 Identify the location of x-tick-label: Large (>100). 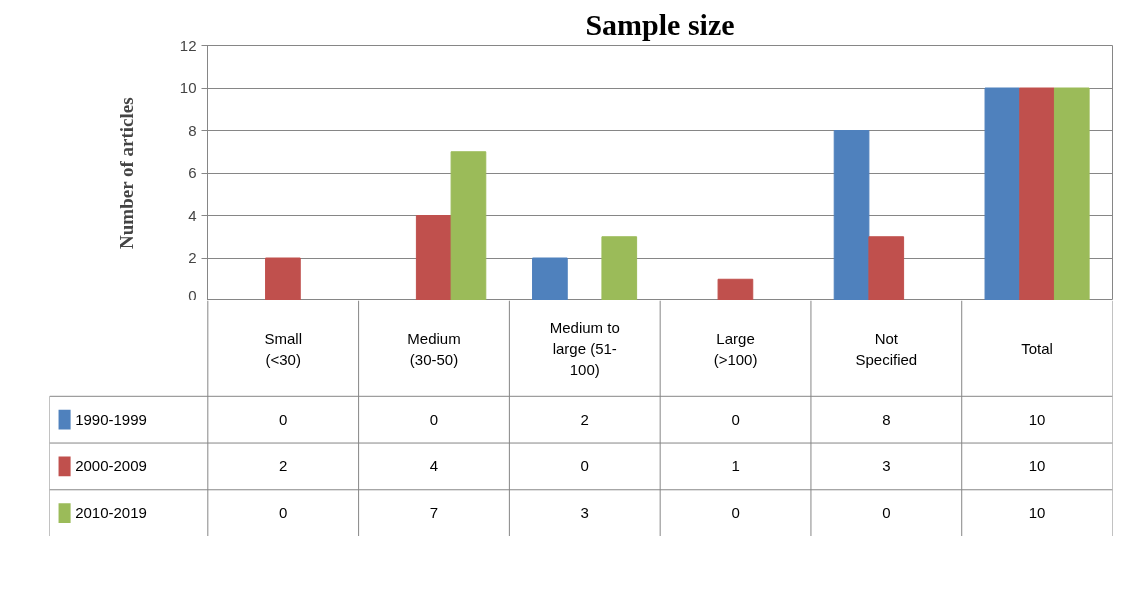
(735, 348).